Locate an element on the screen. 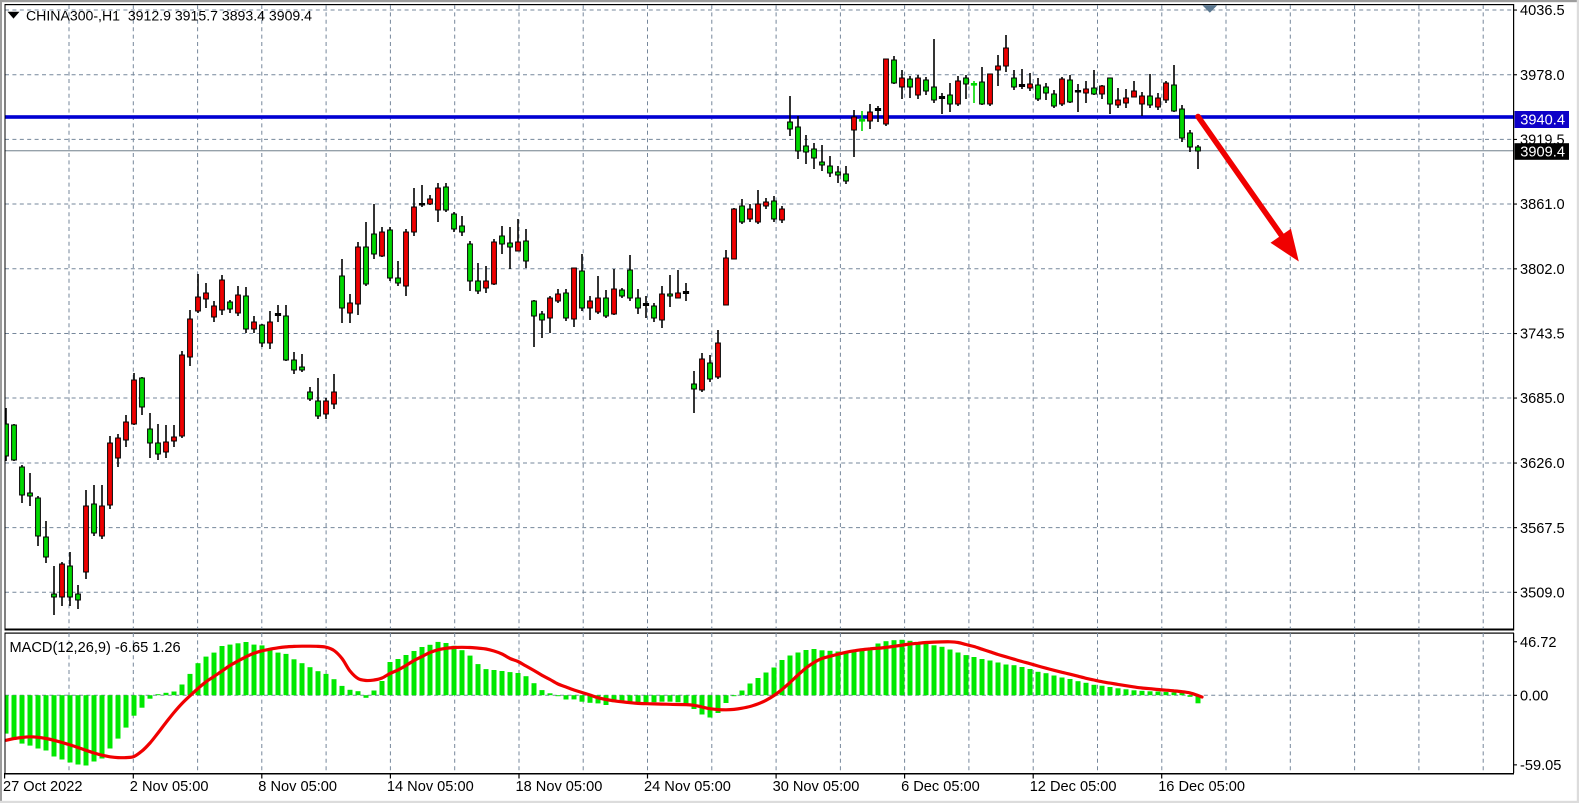 This screenshot has height=803, width=1579. svg-text: 2 Nov 05:00 is located at coordinates (169, 787).